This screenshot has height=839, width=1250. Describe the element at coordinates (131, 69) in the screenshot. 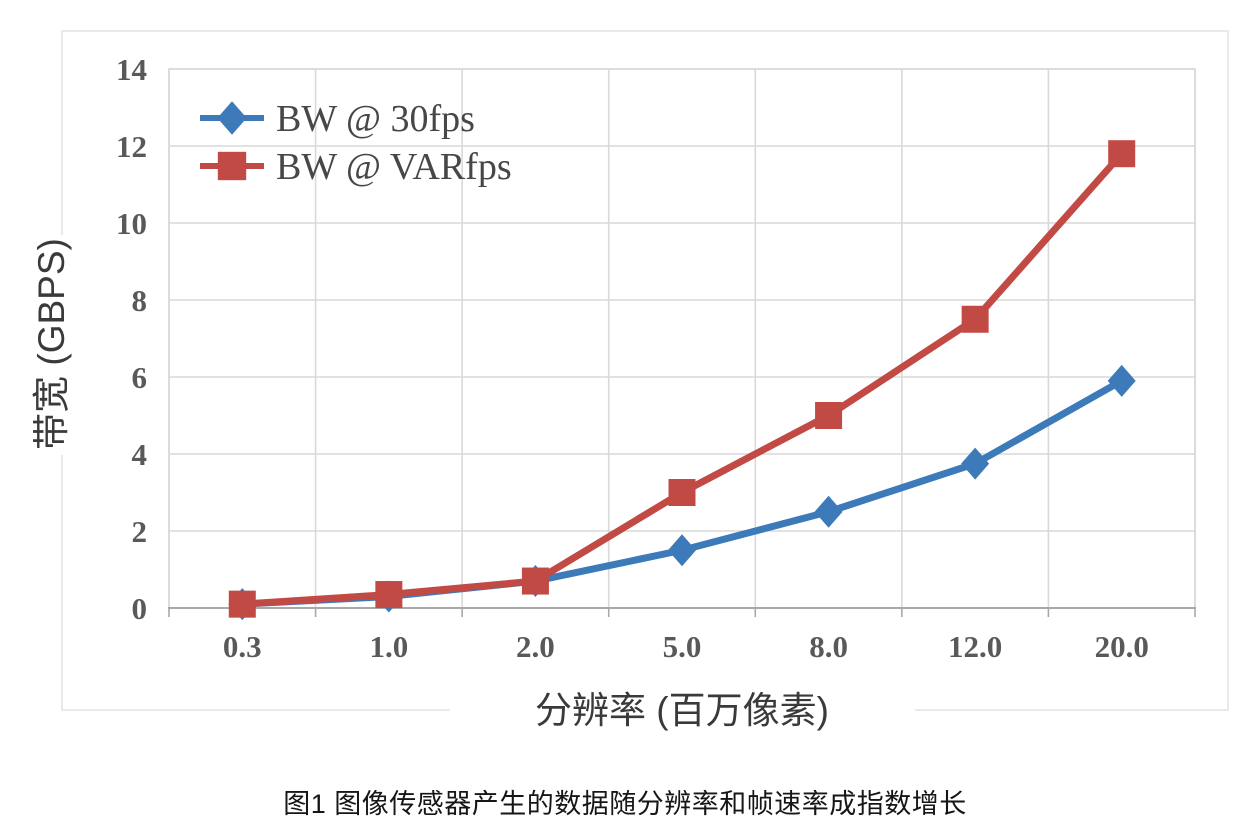

I see `y-tick-label: 14` at that location.